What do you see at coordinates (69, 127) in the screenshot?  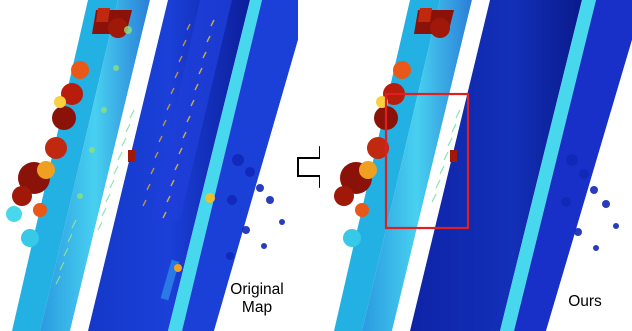 I see `roadside-vegetation` at bounding box center [69, 127].